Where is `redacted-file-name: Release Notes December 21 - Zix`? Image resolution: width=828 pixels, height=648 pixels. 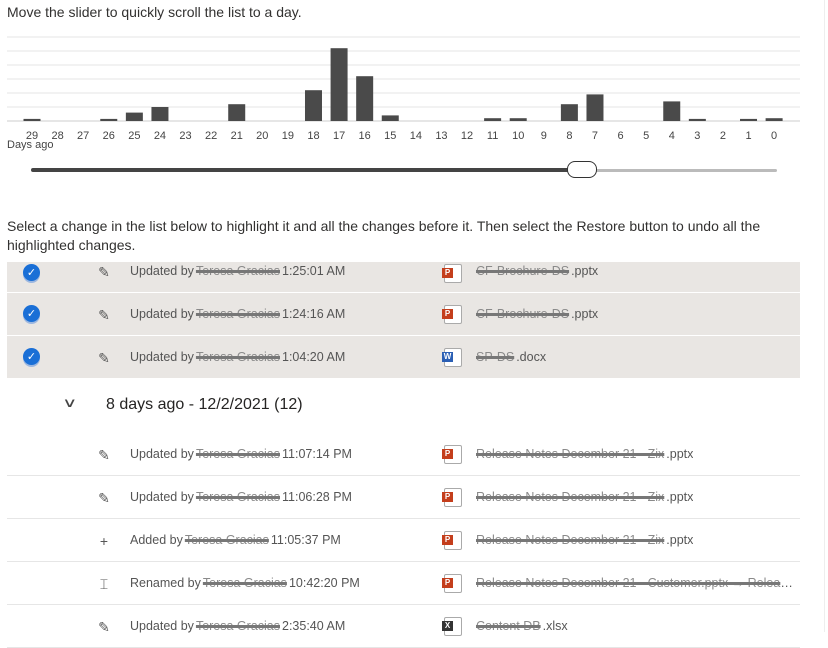 redacted-file-name: Release Notes December 21 - Zix is located at coordinates (570, 540).